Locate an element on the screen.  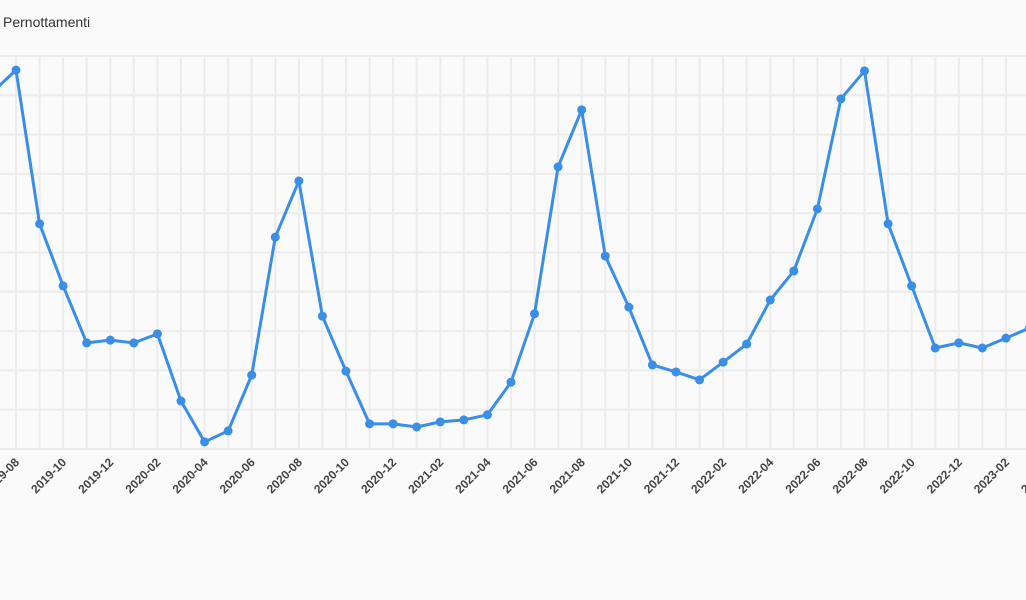
x-tick-label: 2021-10 is located at coordinates (614, 475).